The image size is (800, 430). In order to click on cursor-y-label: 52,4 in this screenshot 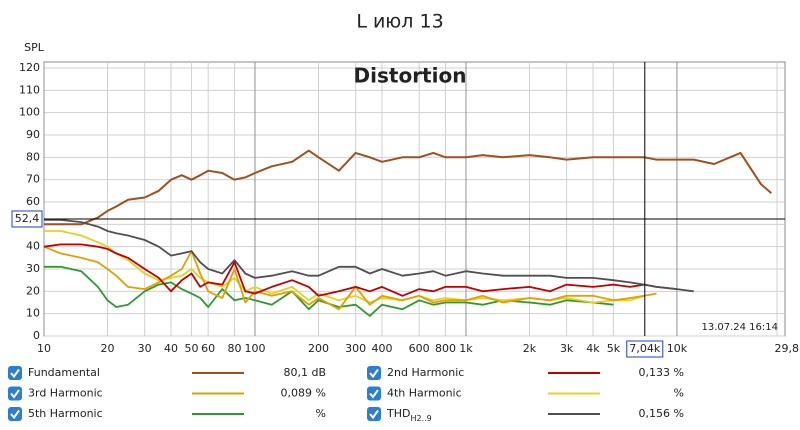, I will do `click(27, 218)`.